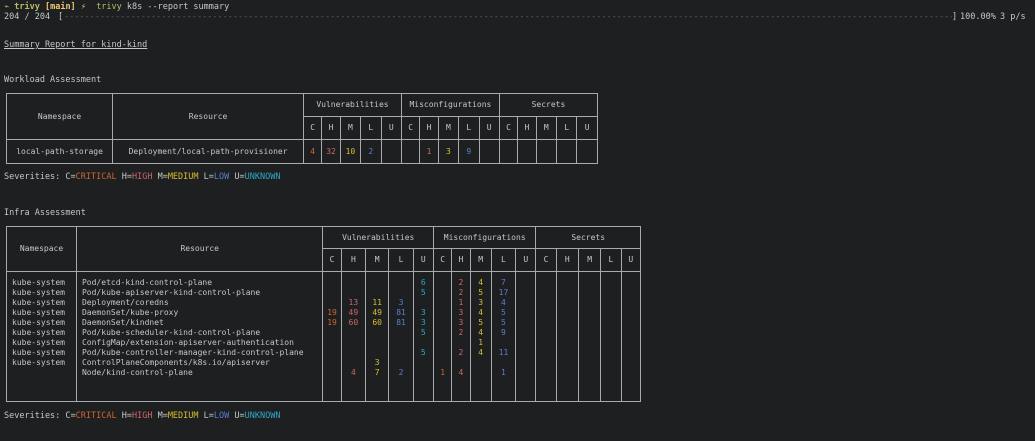 The image size is (1035, 441). I want to click on misc-critical-column: 1, so click(442, 336).